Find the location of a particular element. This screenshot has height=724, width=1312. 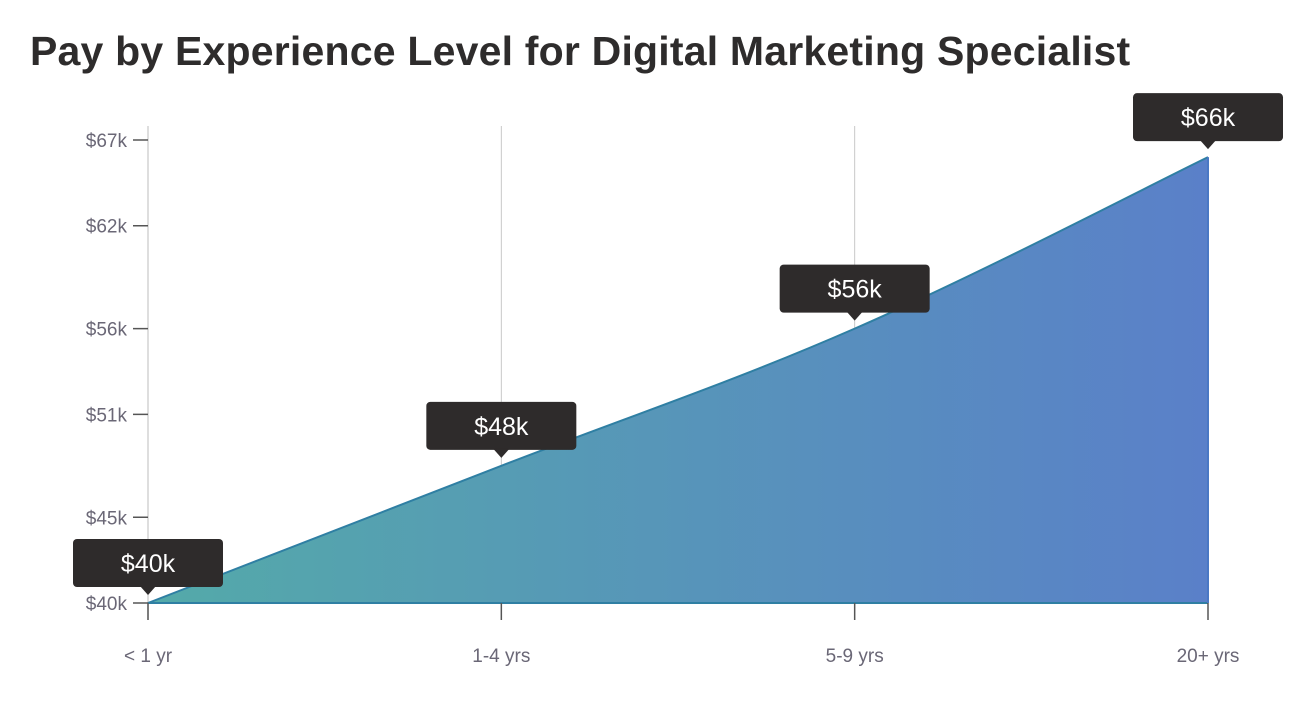

x-tick-label: < 1 yr is located at coordinates (148, 656).